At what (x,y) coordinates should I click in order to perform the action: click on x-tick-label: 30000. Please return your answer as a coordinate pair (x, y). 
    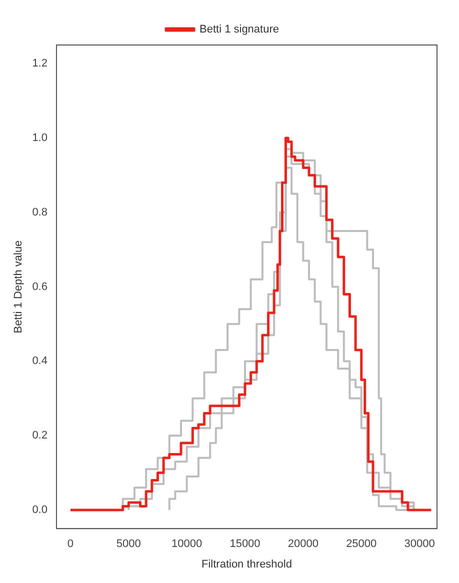
    Looking at the image, I should click on (419, 544).